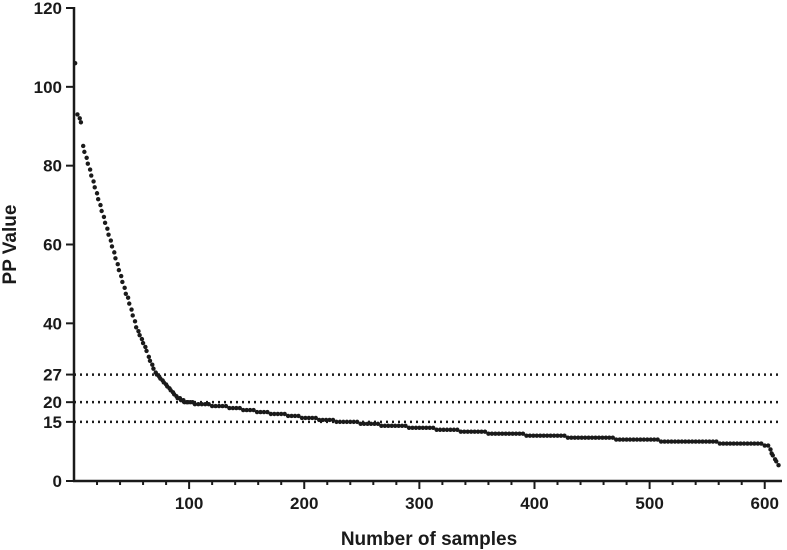  What do you see at coordinates (52, 323) in the screenshot?
I see `y-tick-label-40: 40` at bounding box center [52, 323].